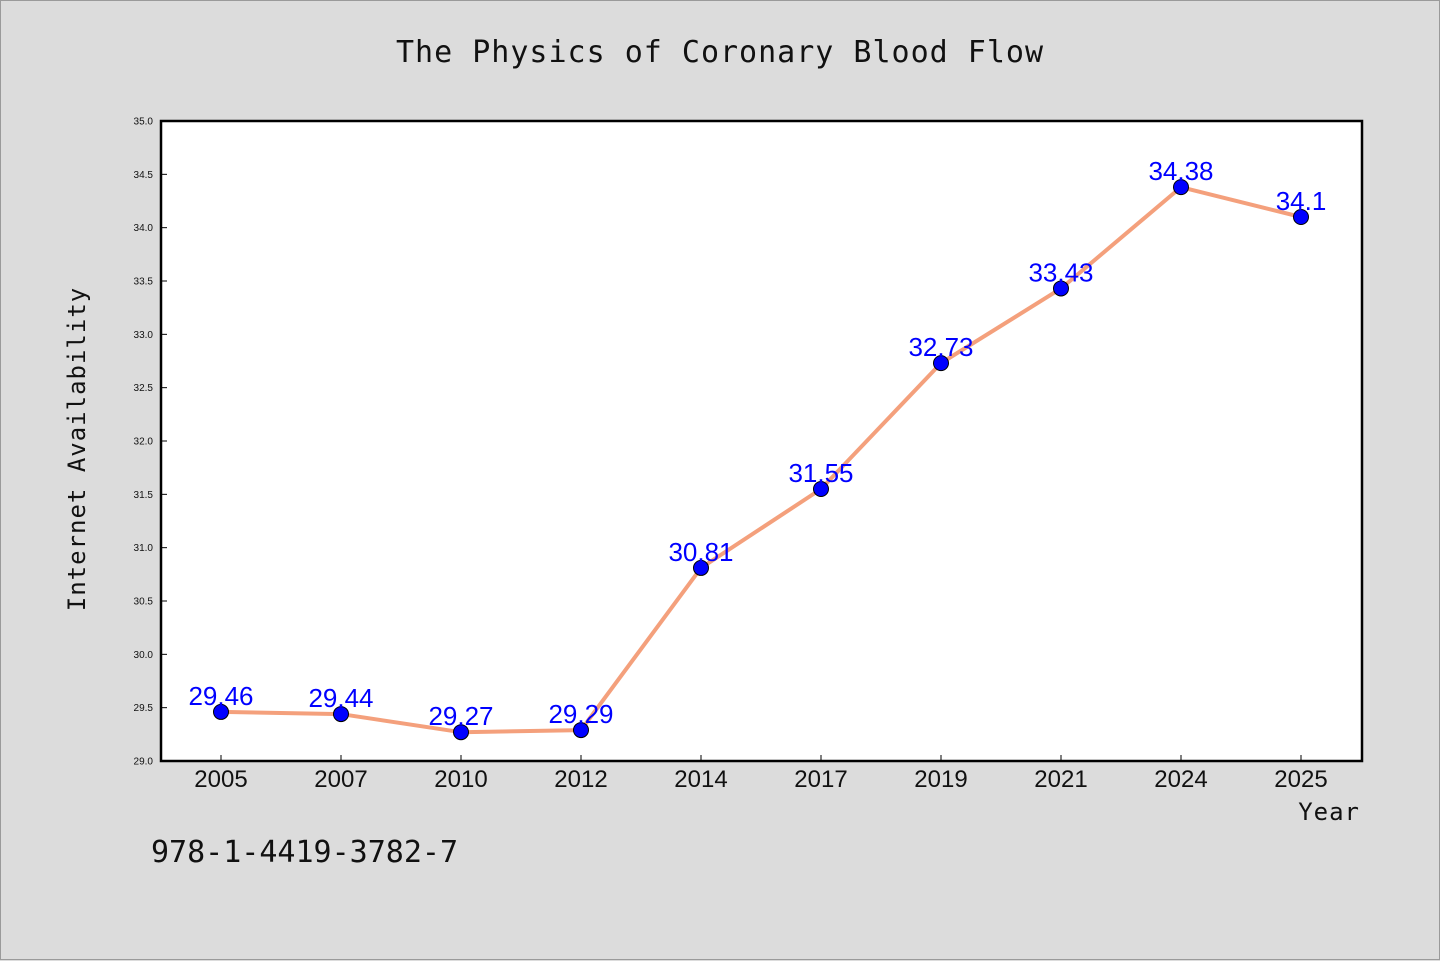 Image resolution: width=1440 pixels, height=961 pixels. Describe the element at coordinates (1180, 171) in the screenshot. I see `data-label: 34.38` at that location.